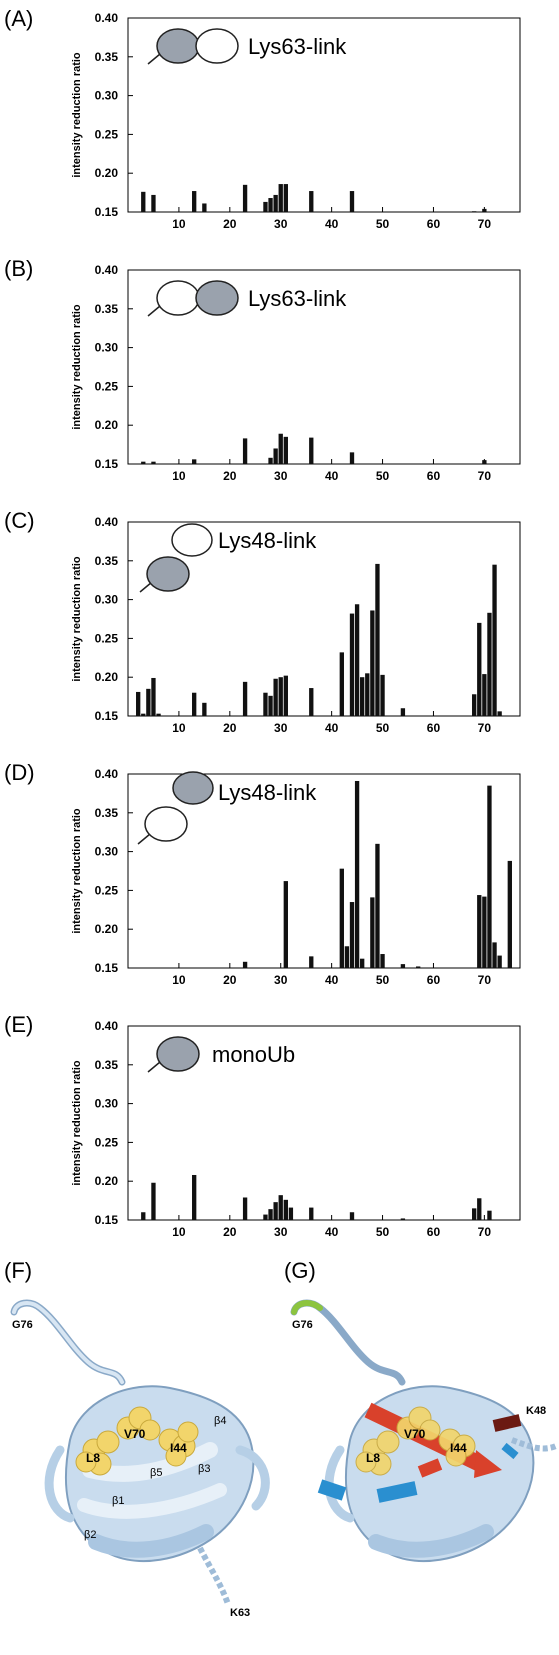  Describe the element at coordinates (240, 1613) in the screenshot. I see `structure-label: K63` at that location.